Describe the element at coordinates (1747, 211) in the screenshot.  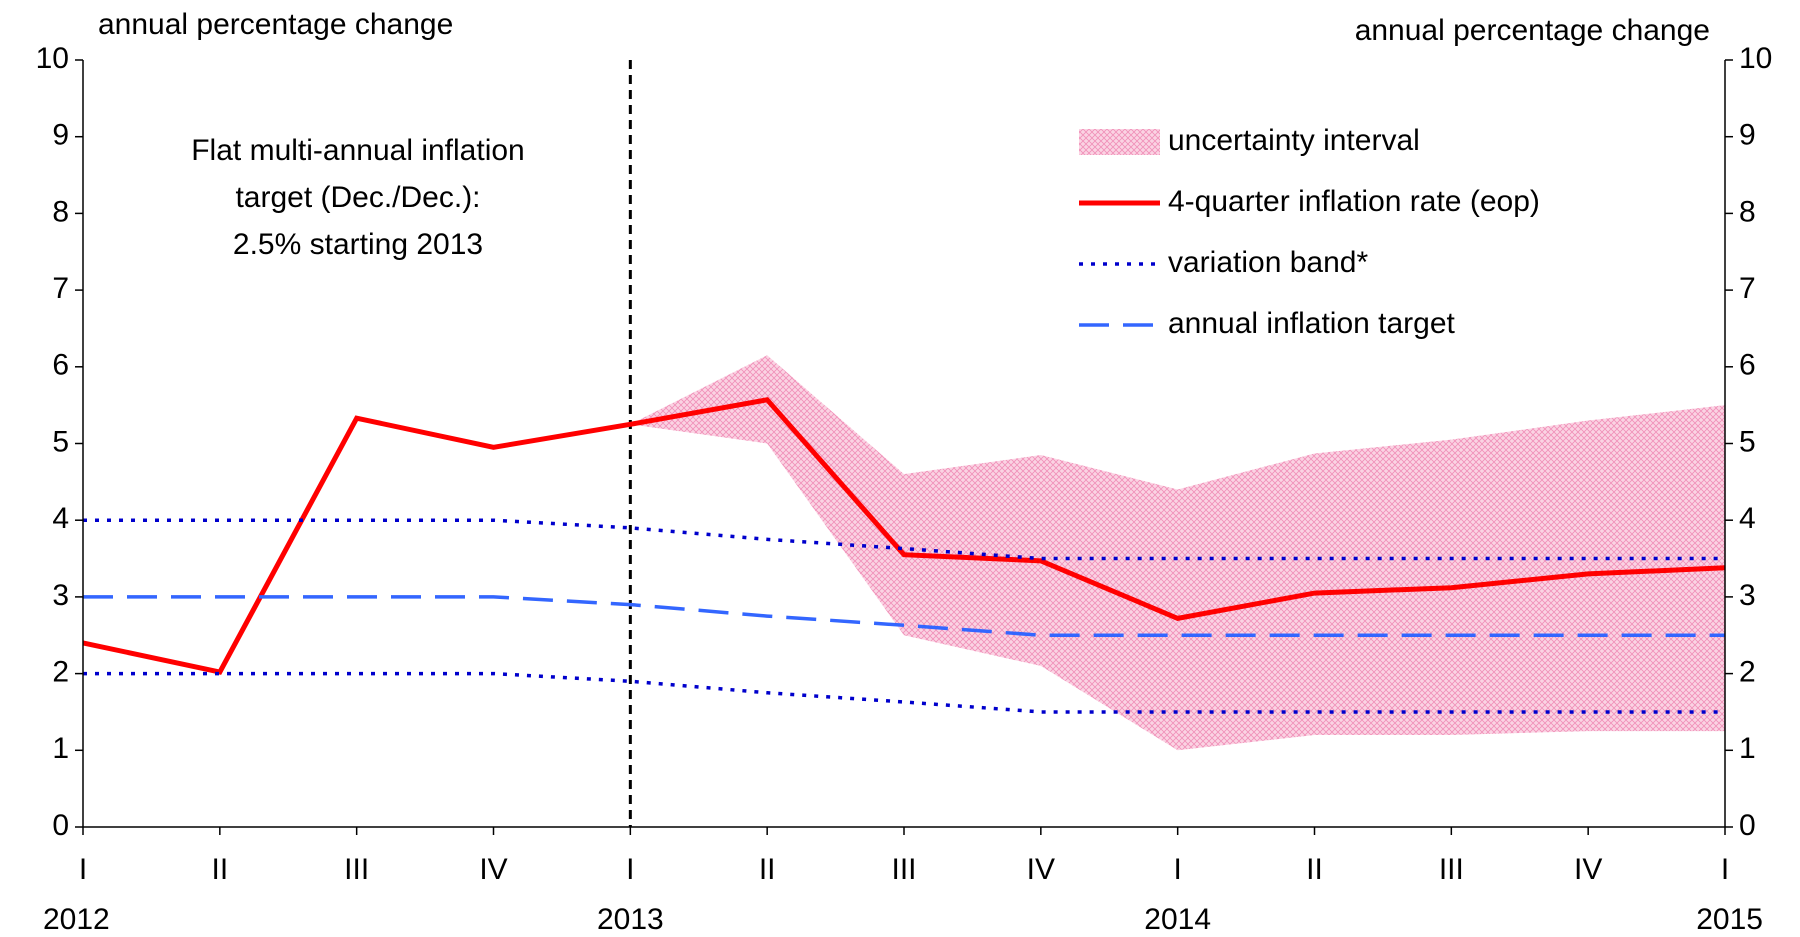
I see `y2-tick-label: 8` at that location.